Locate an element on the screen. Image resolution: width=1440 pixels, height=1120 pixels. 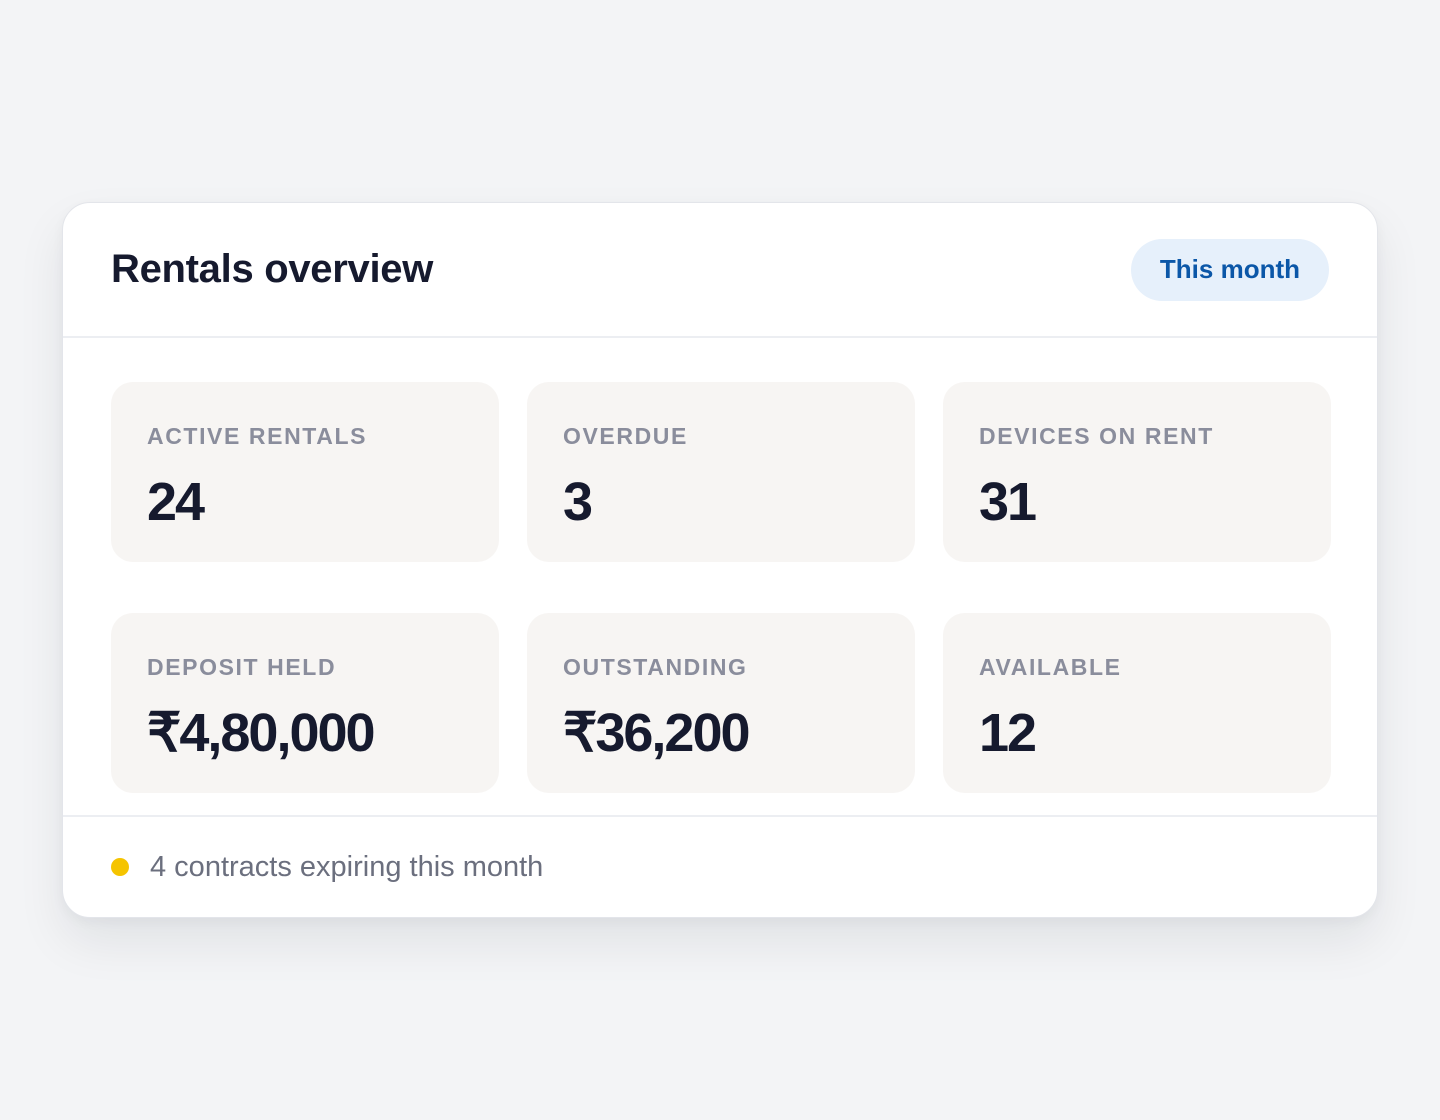
stat-label: DEPOSIT HELD is located at coordinates (242, 667).